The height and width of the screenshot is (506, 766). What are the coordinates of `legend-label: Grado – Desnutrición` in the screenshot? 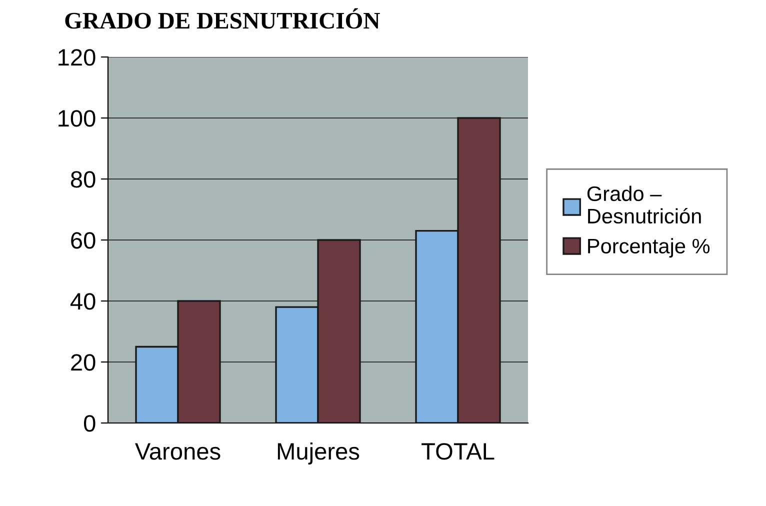 It's located at (644, 205).